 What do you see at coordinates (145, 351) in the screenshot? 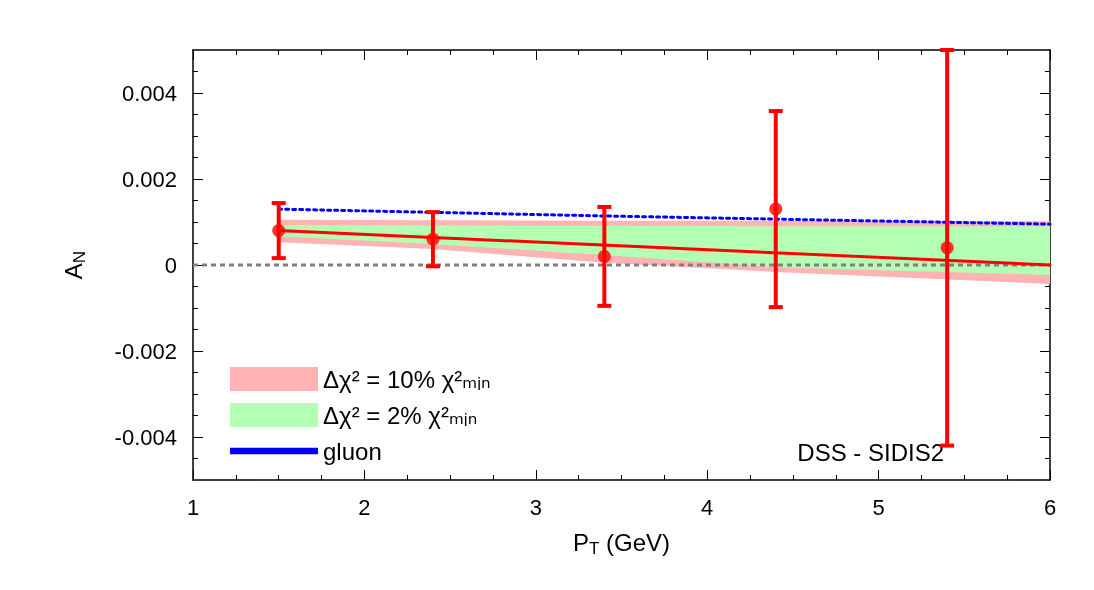
I see `y-tick-label: -0.002` at bounding box center [145, 351].